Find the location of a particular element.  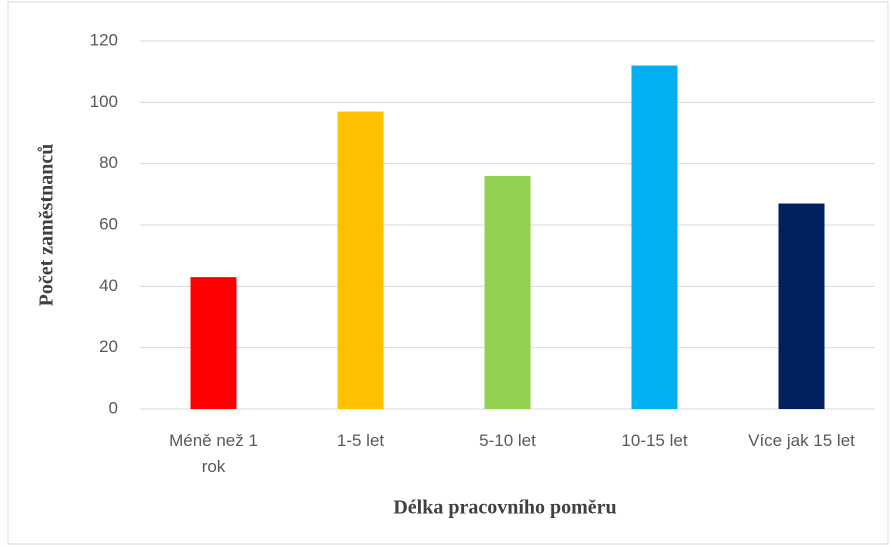

x-tick-label: 10-15 let is located at coordinates (654, 440).